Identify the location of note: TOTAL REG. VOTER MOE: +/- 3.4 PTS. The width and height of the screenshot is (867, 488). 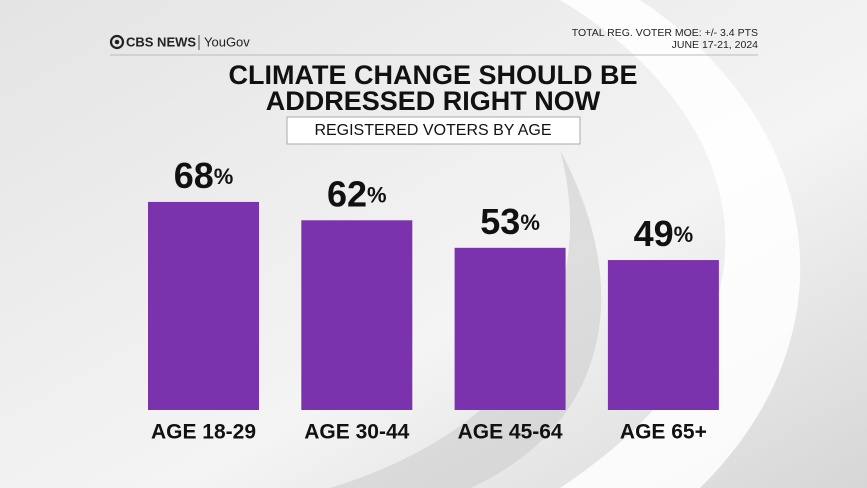
(665, 33).